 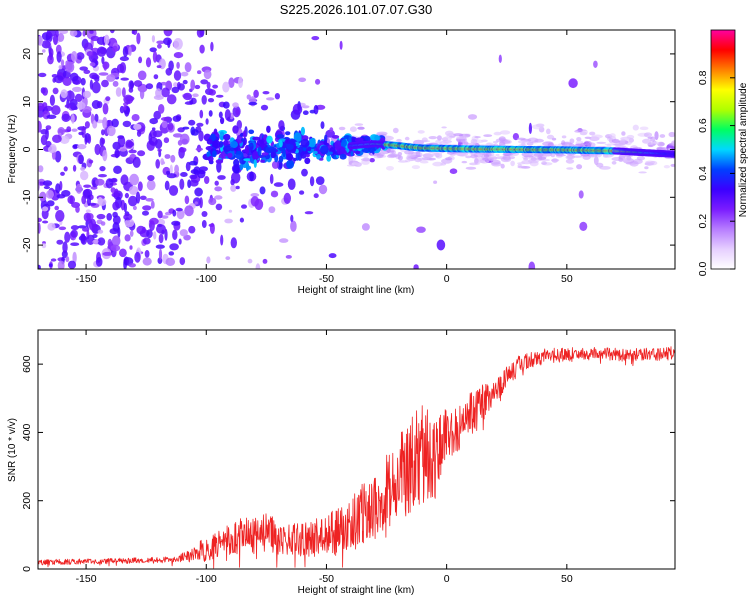 I want to click on snr-y-tick-label: 200, so click(x=27, y=501).